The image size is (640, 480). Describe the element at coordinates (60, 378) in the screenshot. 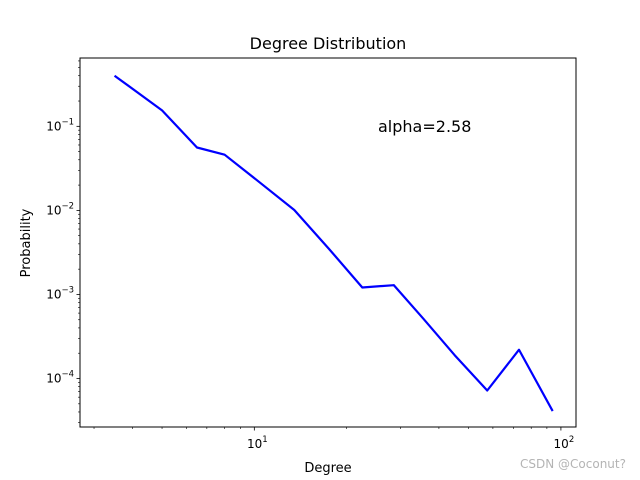

I see `y-tick-label: 10⁻⁴` at that location.